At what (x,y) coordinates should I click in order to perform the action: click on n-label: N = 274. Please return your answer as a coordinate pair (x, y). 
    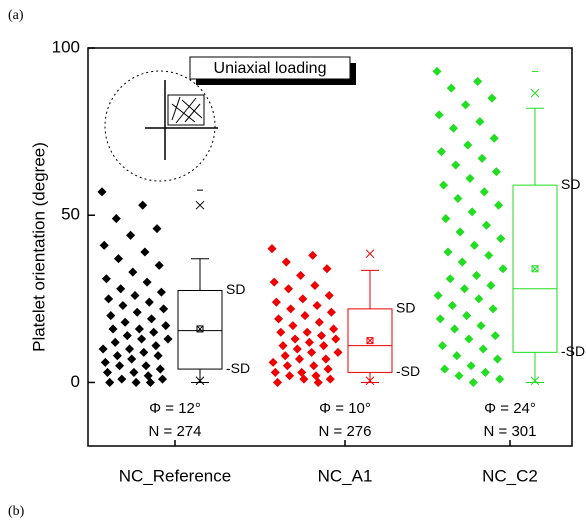
    Looking at the image, I should click on (175, 431).